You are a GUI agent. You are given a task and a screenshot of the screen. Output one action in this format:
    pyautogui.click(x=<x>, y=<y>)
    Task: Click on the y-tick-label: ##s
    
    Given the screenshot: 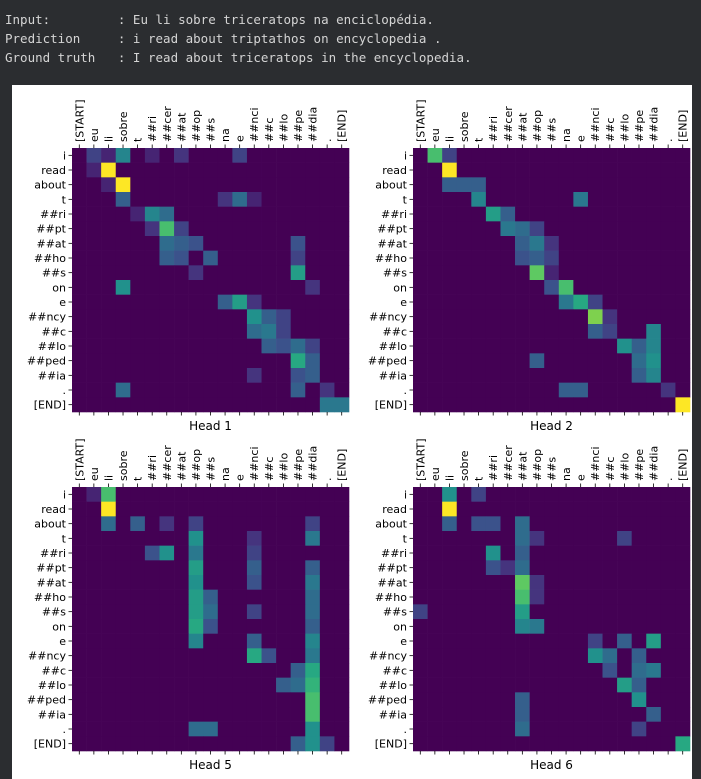 What is the action you would take?
    pyautogui.click(x=54, y=612)
    